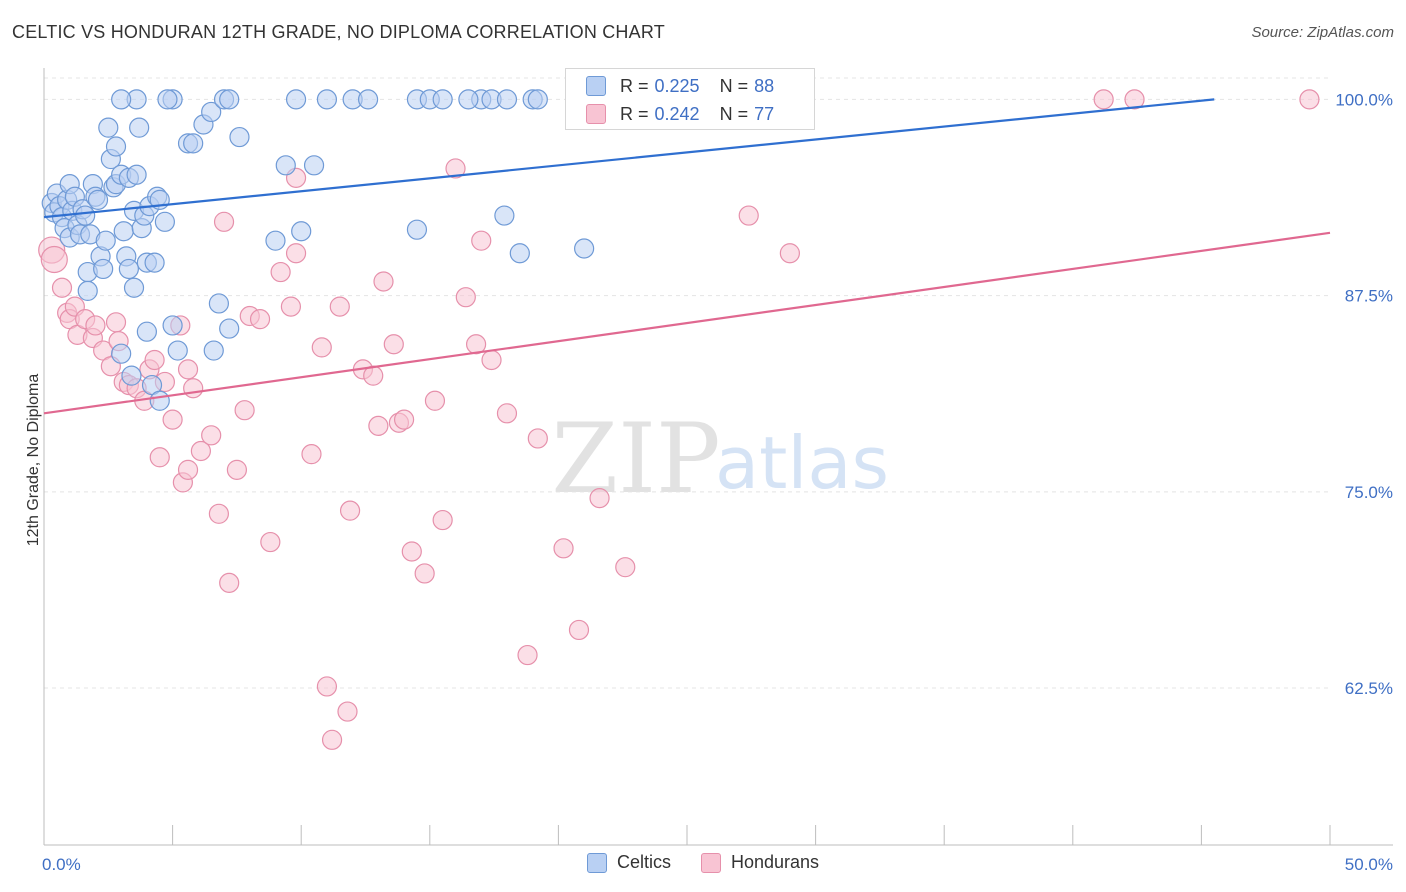 The height and width of the screenshot is (892, 1406). I want to click on hondurans-swatch-icon, so click(596, 114).